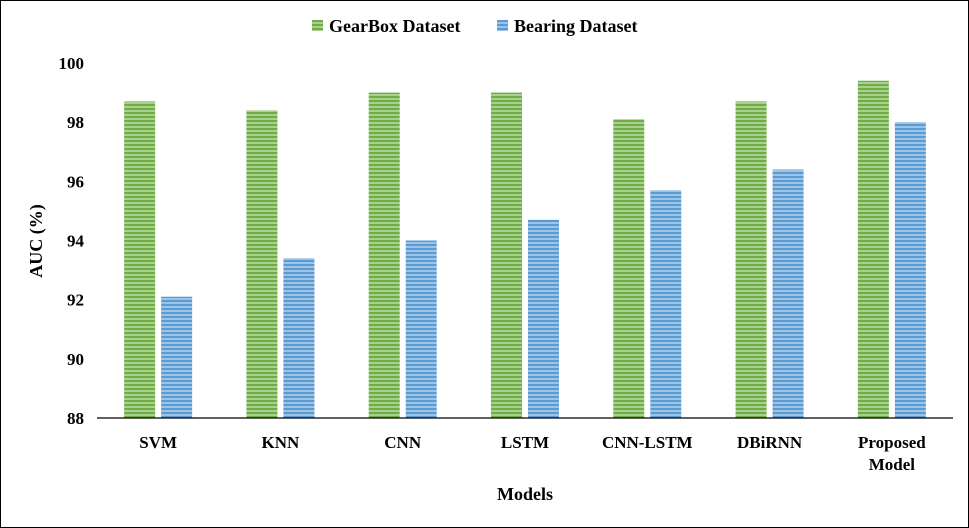  What do you see at coordinates (36, 241) in the screenshot?
I see `y-axis-title: AUC (%)` at bounding box center [36, 241].